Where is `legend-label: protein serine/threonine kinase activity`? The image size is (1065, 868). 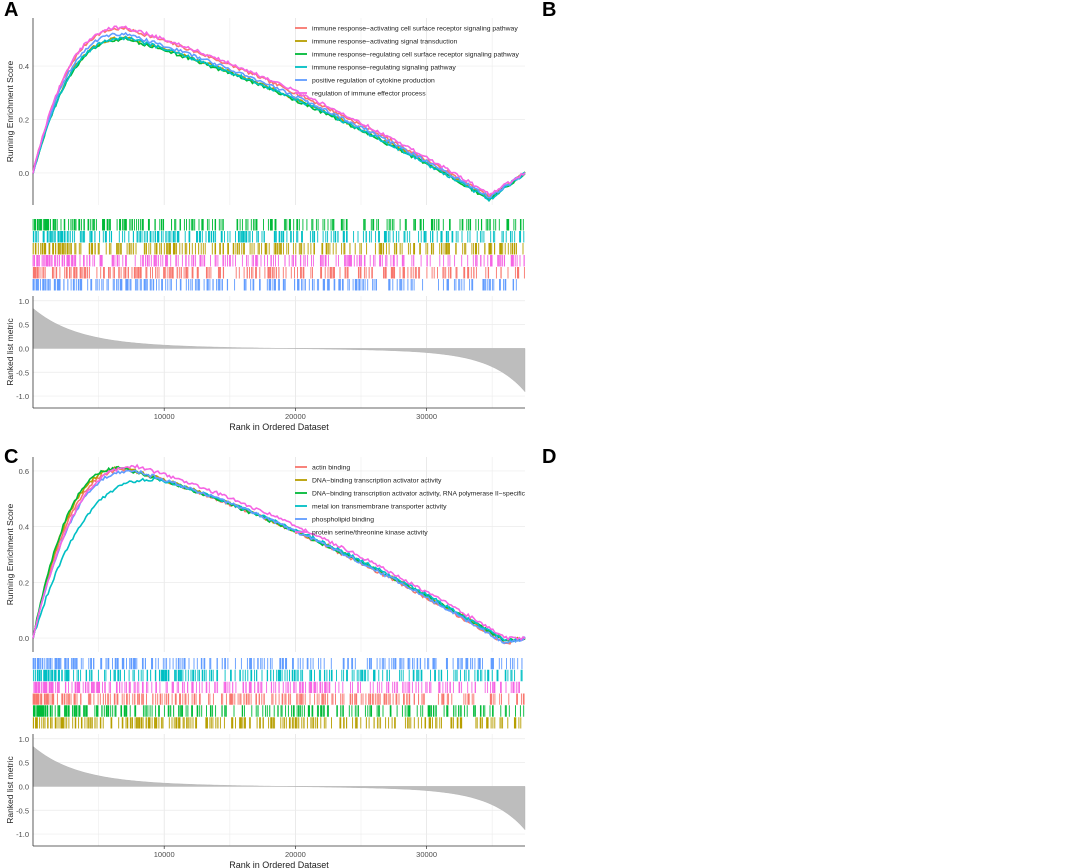
legend-label: protein serine/threonine kinase activity is located at coordinates (370, 533).